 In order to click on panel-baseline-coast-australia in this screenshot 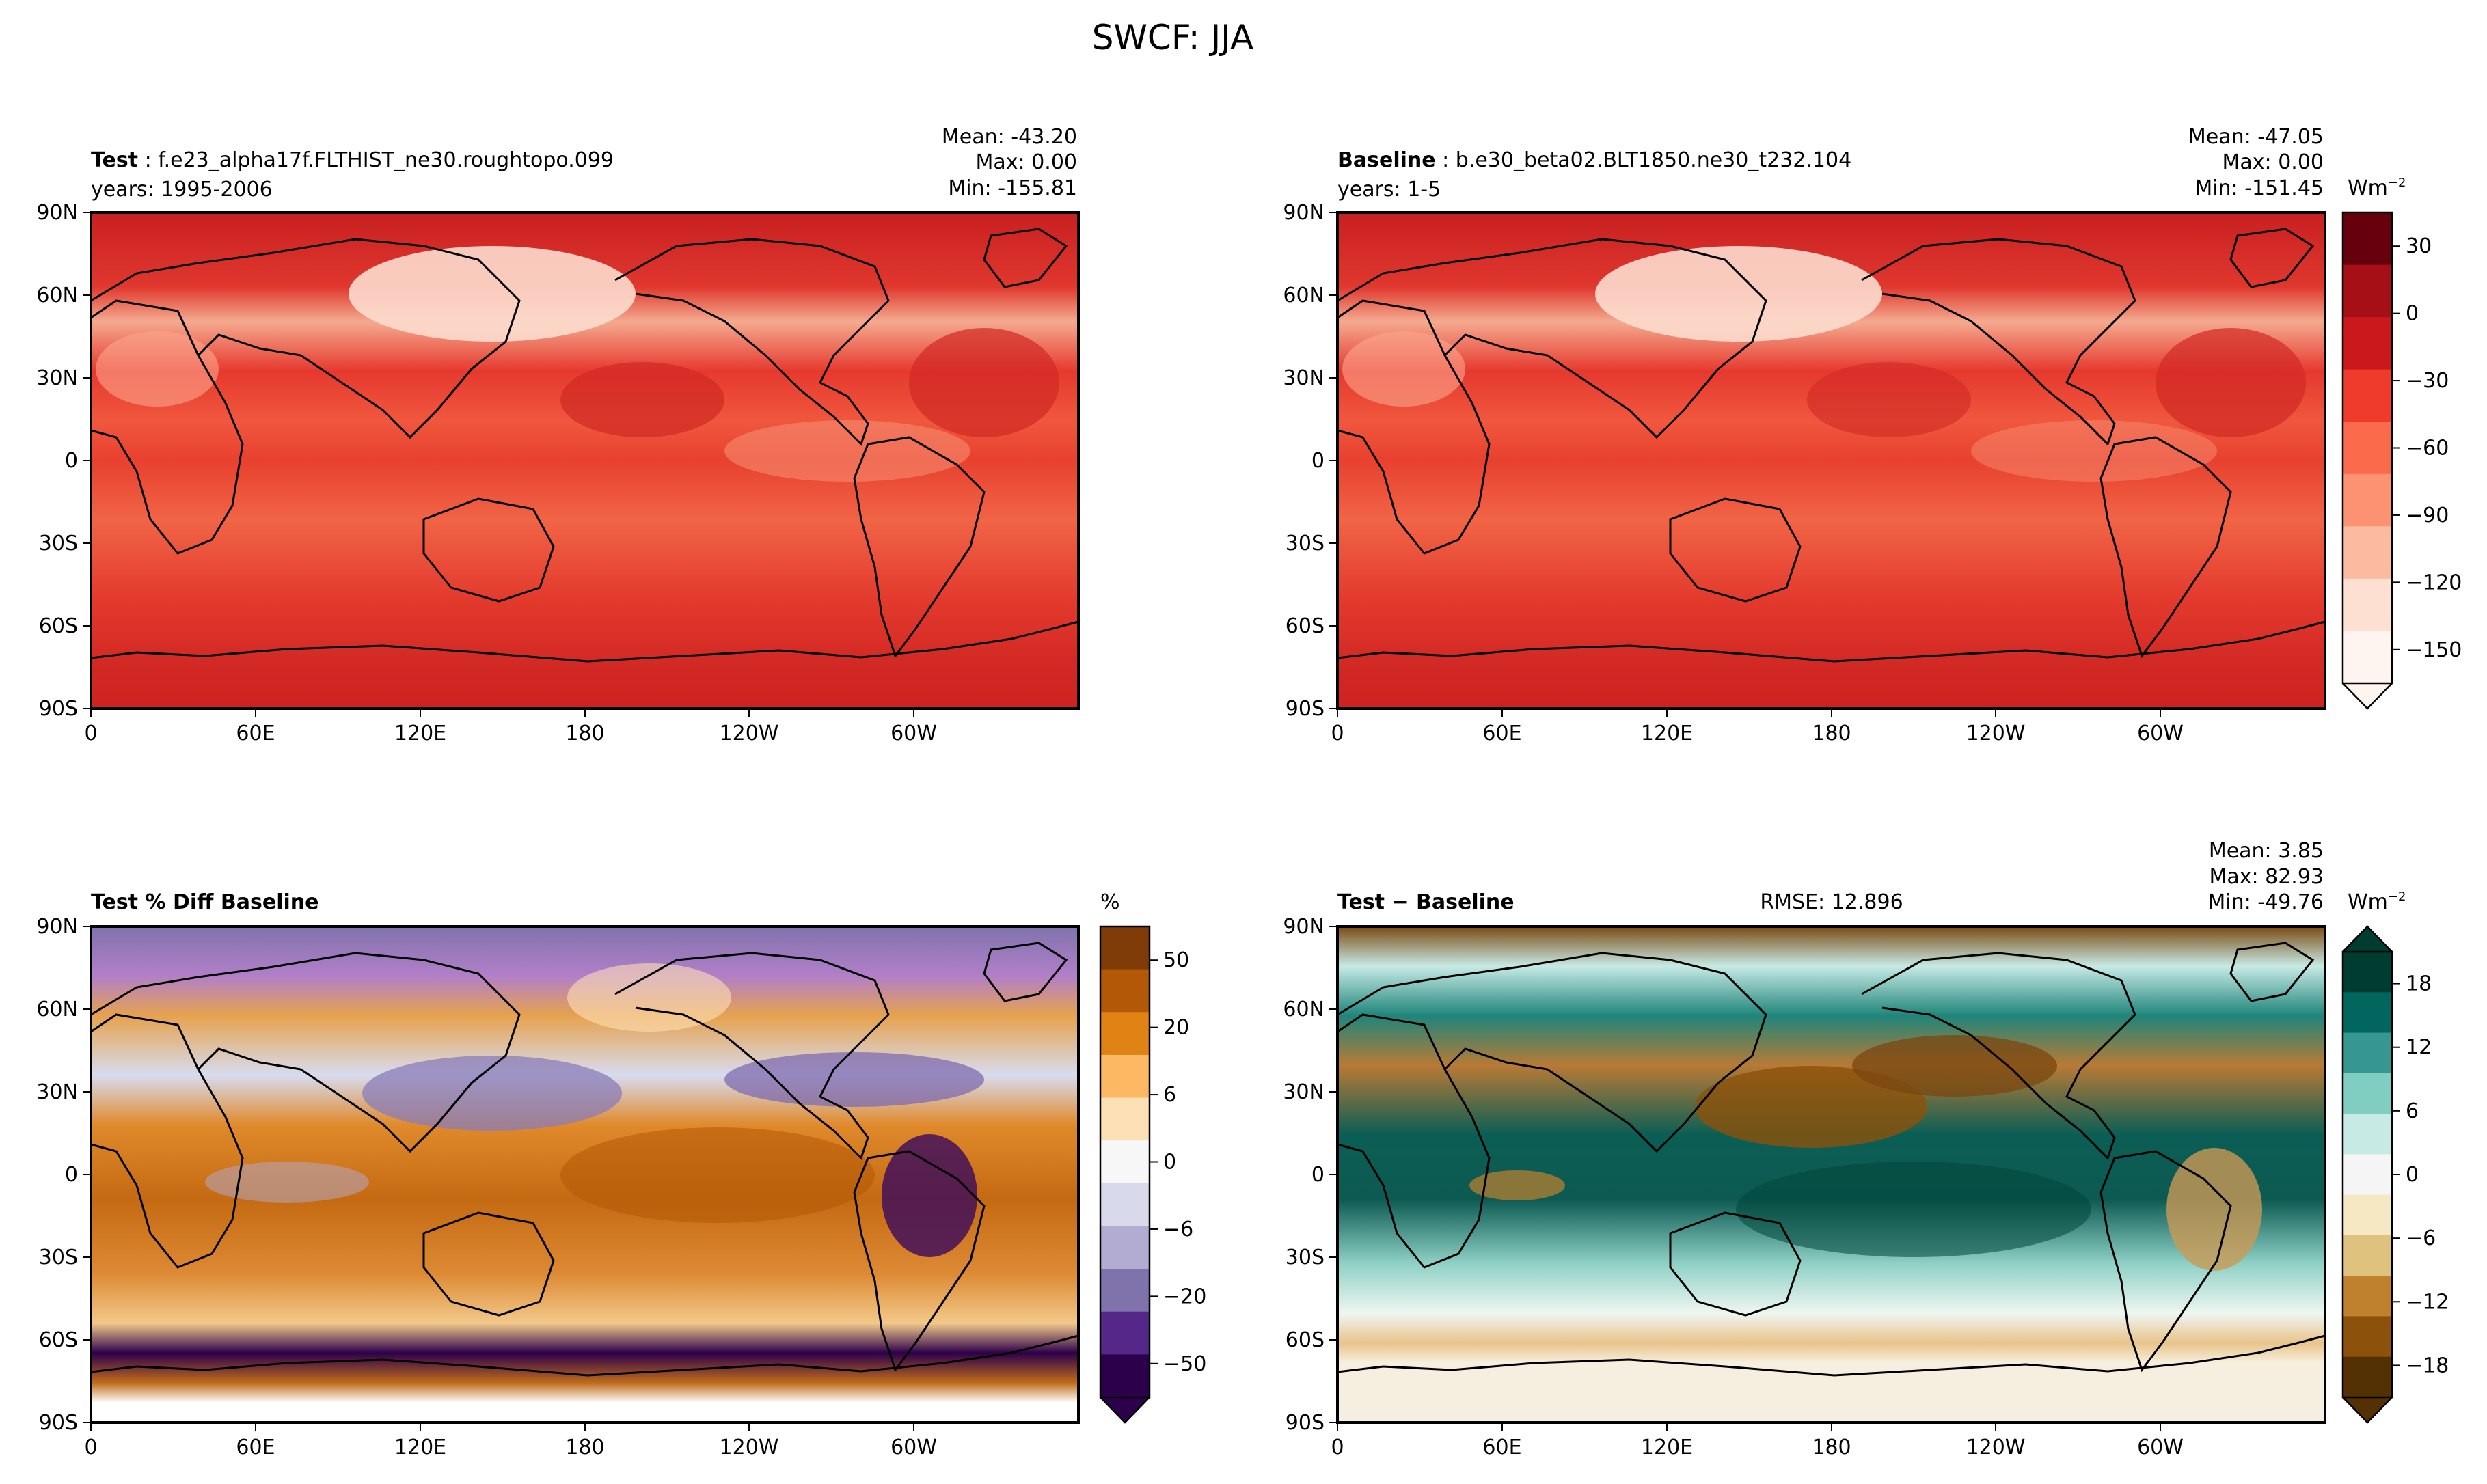, I will do `click(1735, 550)`.